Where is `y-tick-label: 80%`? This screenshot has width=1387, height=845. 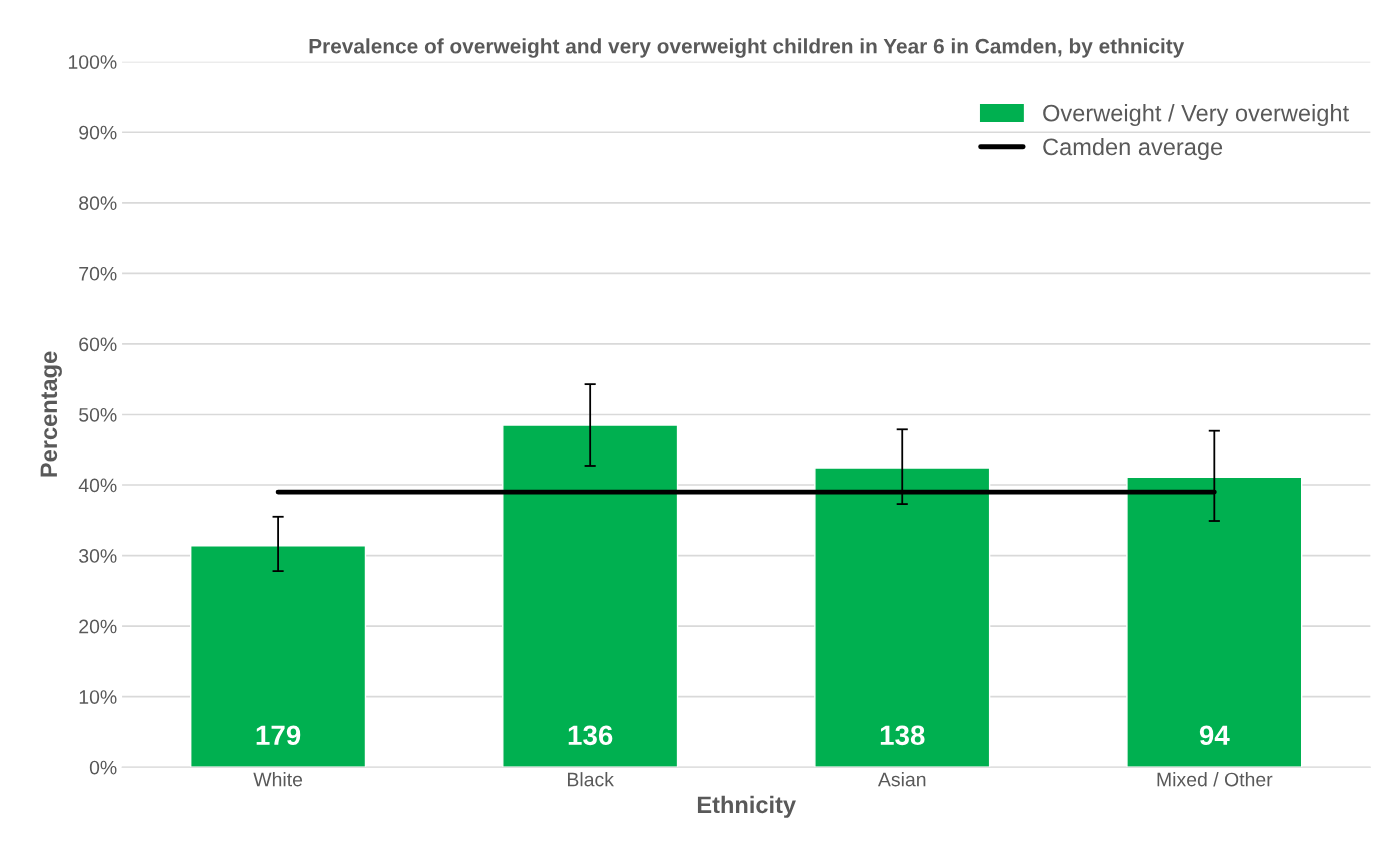 y-tick-label: 80% is located at coordinates (98, 203).